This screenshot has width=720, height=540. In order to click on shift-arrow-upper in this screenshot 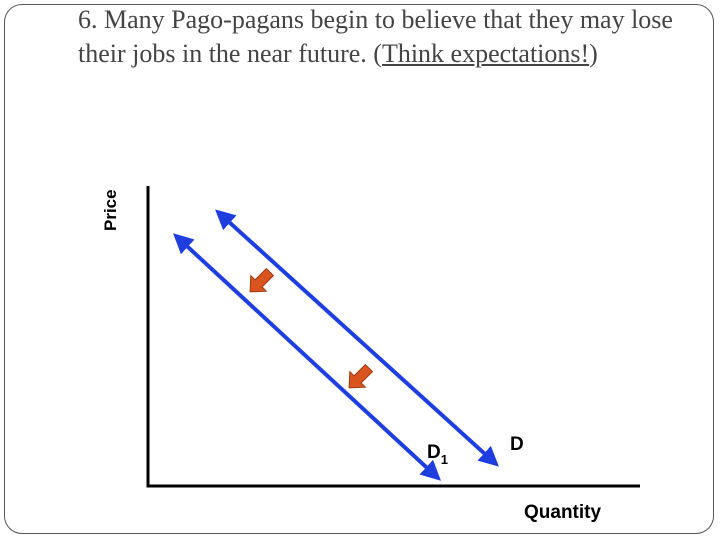, I will do `click(262, 280)`.